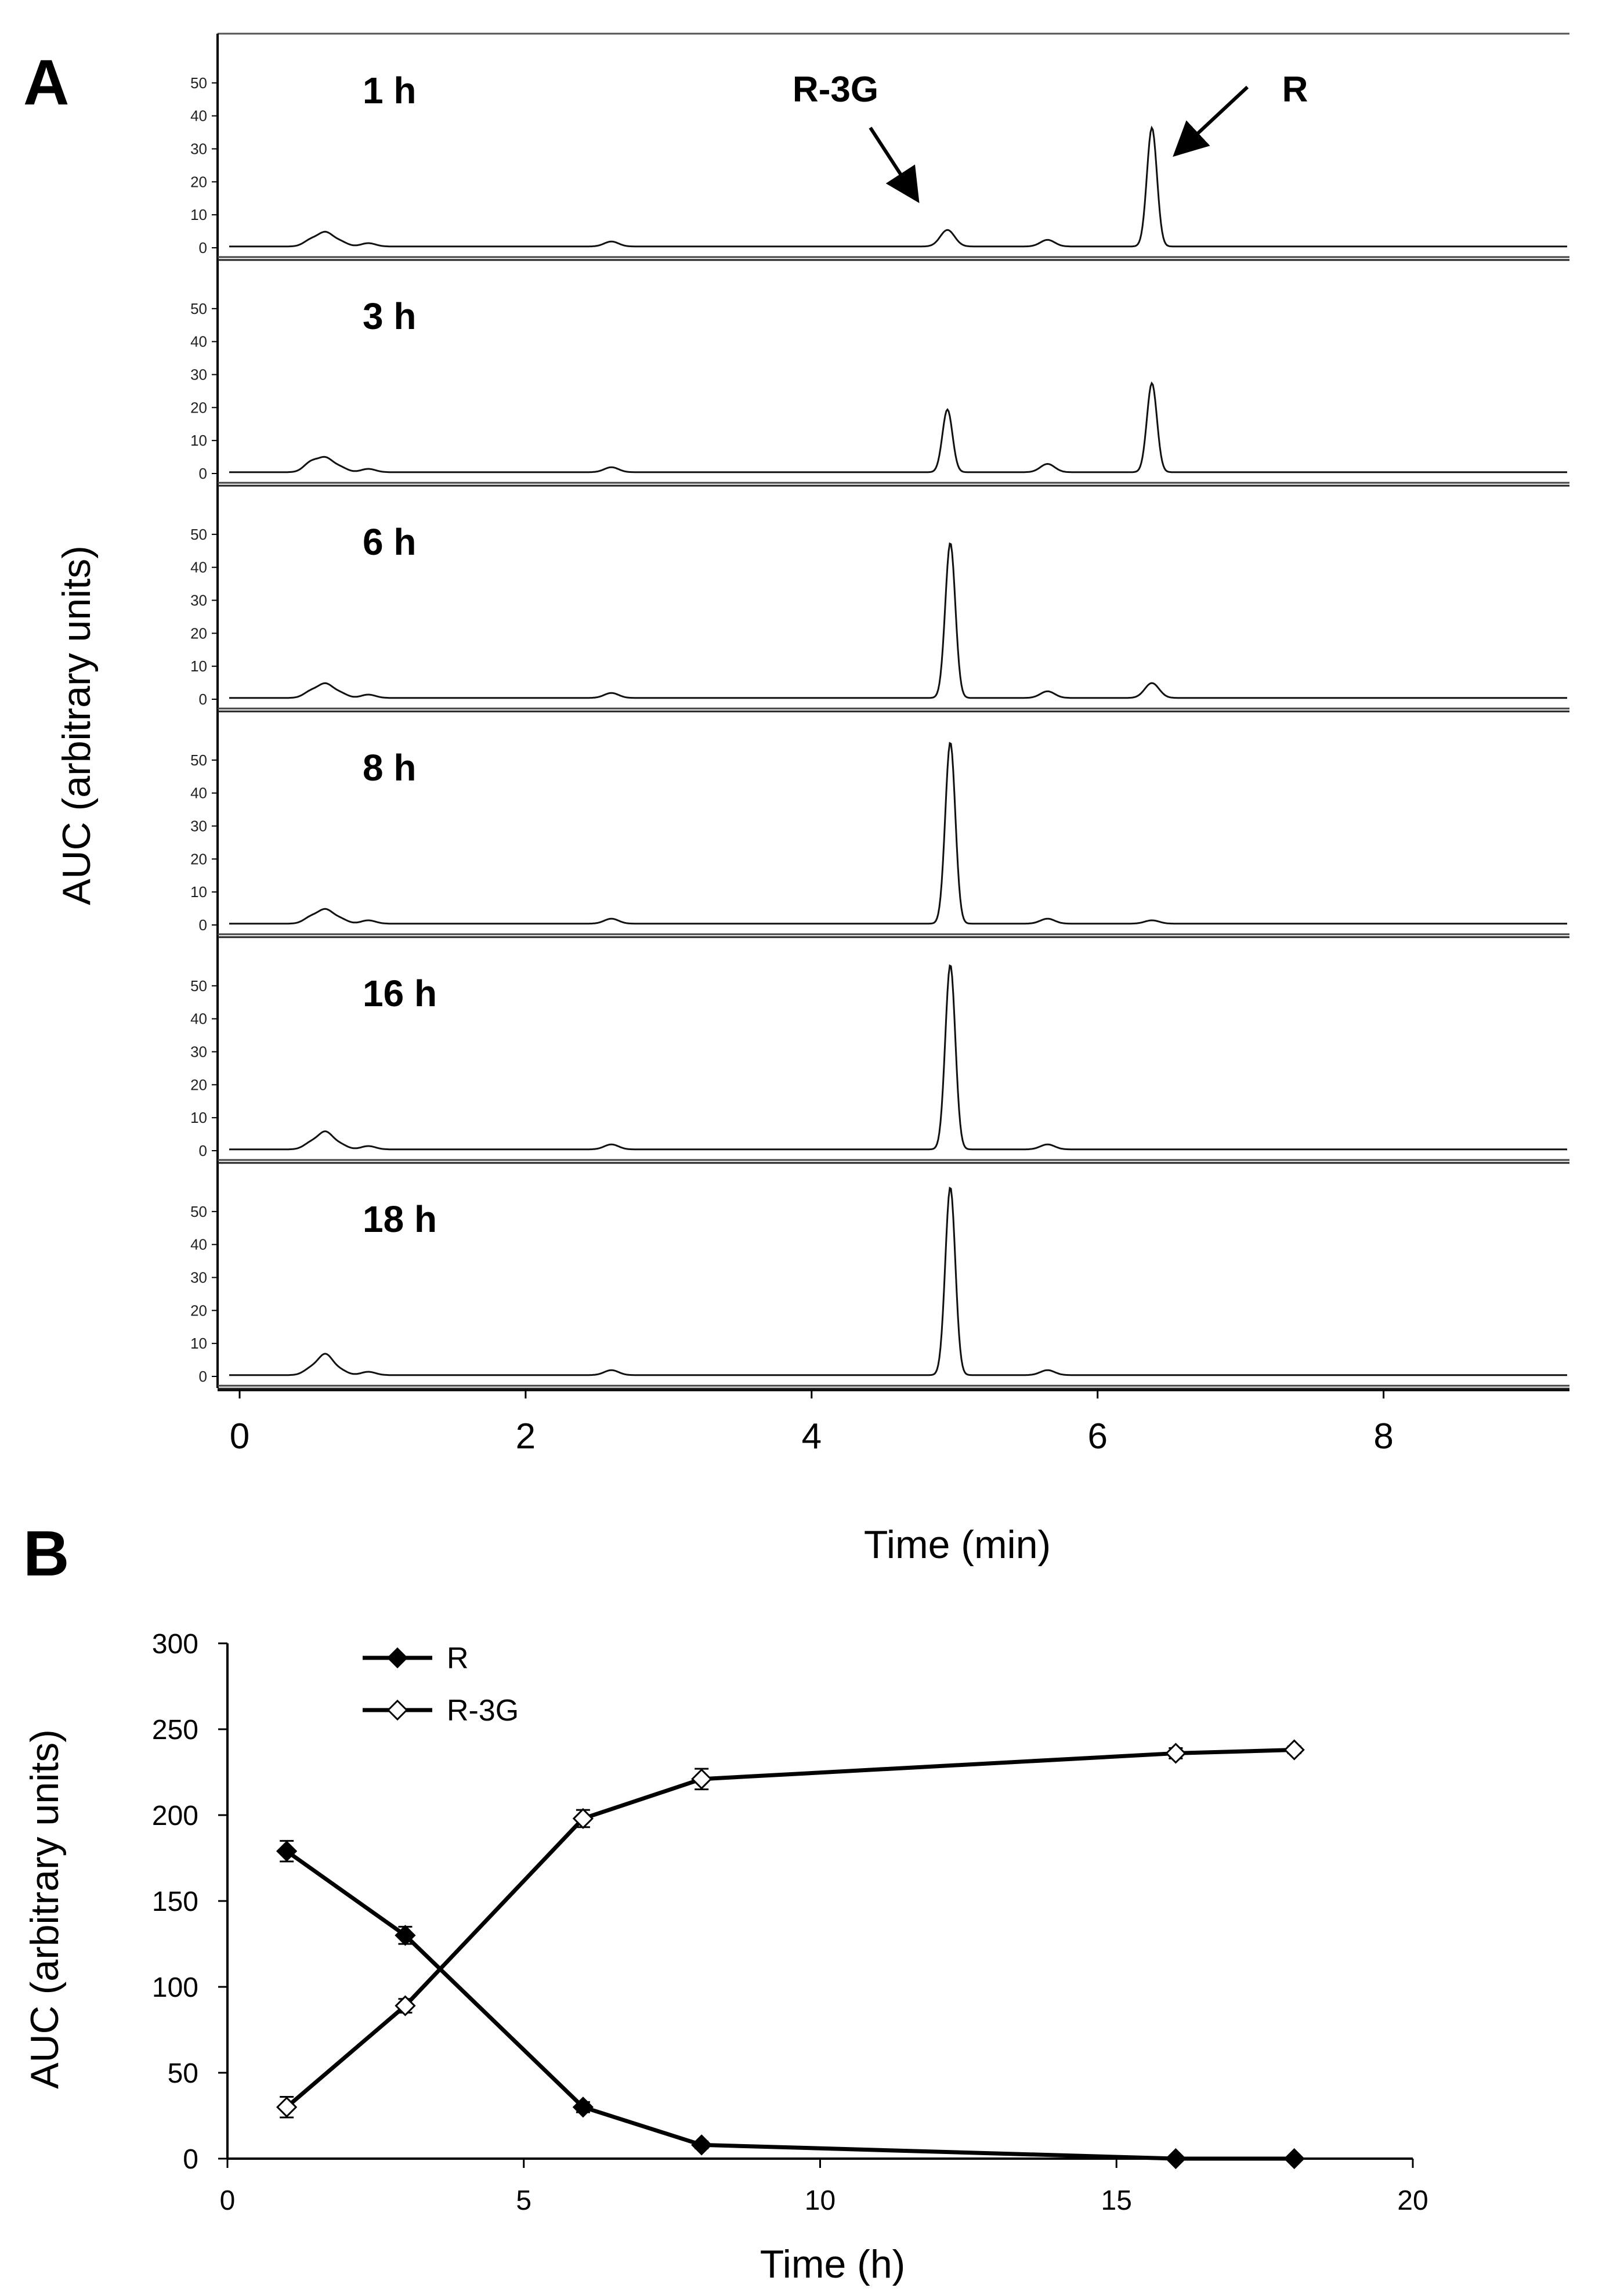 The image size is (1624, 2295). Describe the element at coordinates (812, 1436) in the screenshot. I see `x-tick-label: 4` at that location.